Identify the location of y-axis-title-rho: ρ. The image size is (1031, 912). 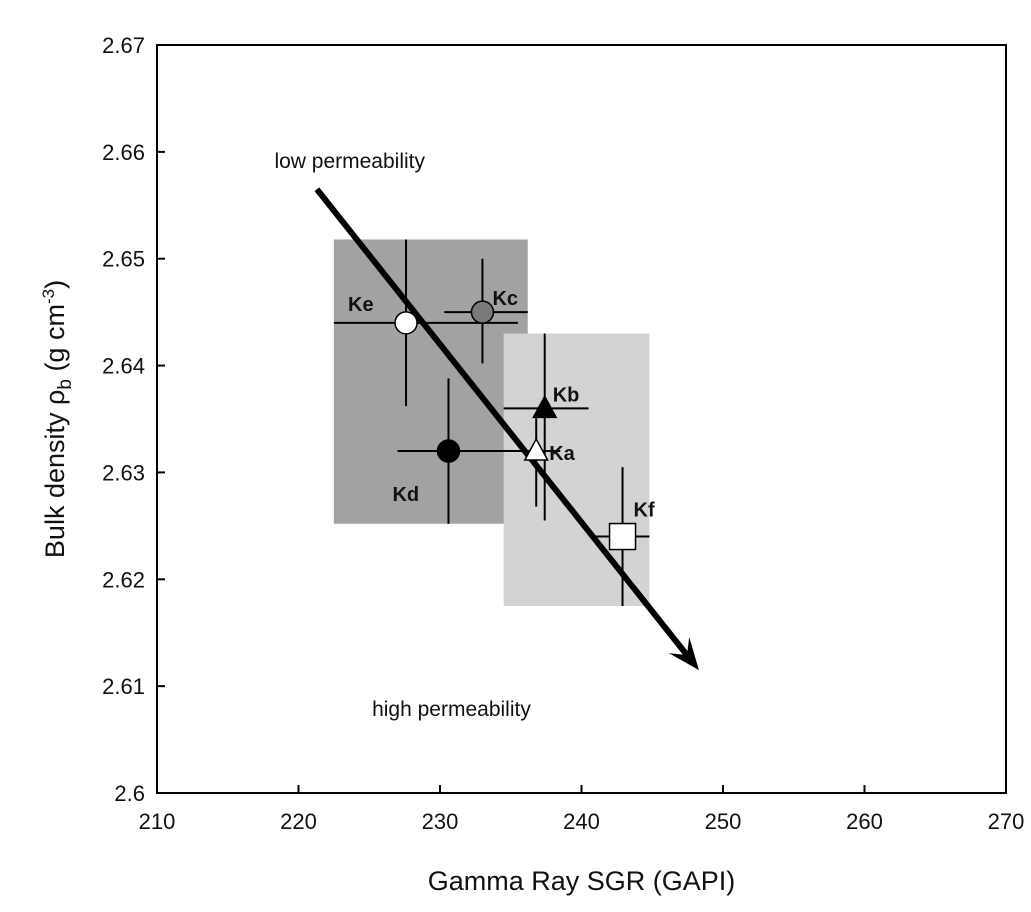
(55, 397).